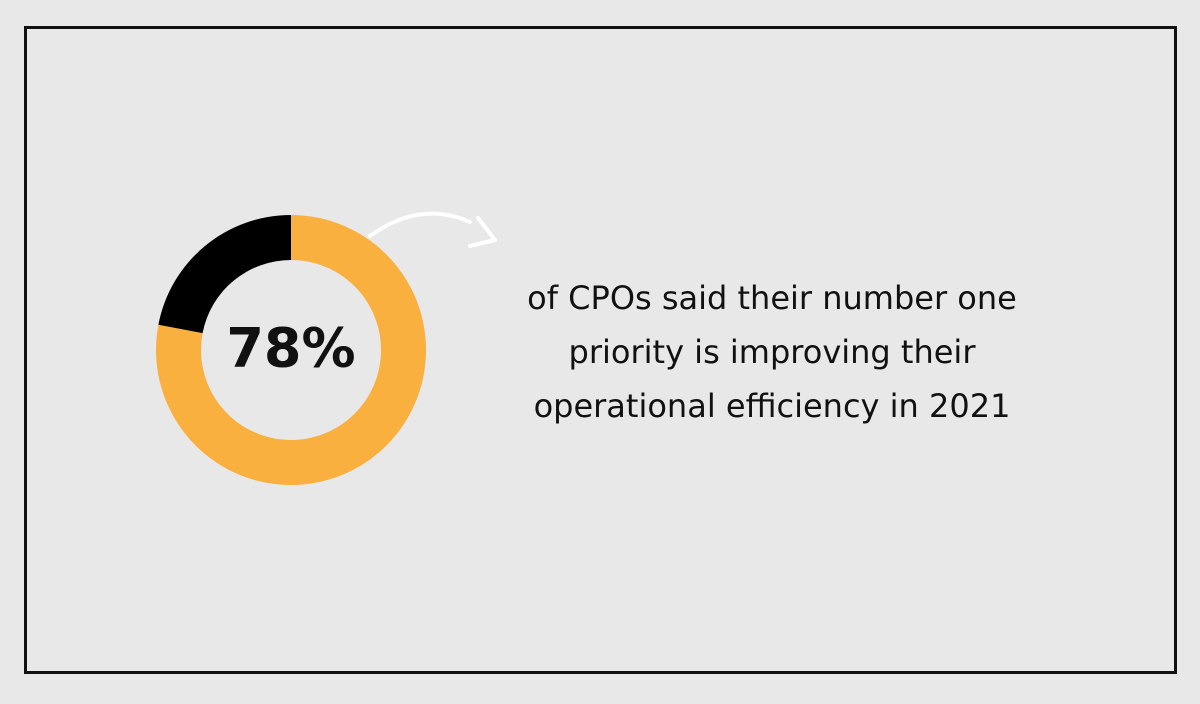 This screenshot has width=1200, height=704. I want to click on center-label: 78%, so click(290, 348).